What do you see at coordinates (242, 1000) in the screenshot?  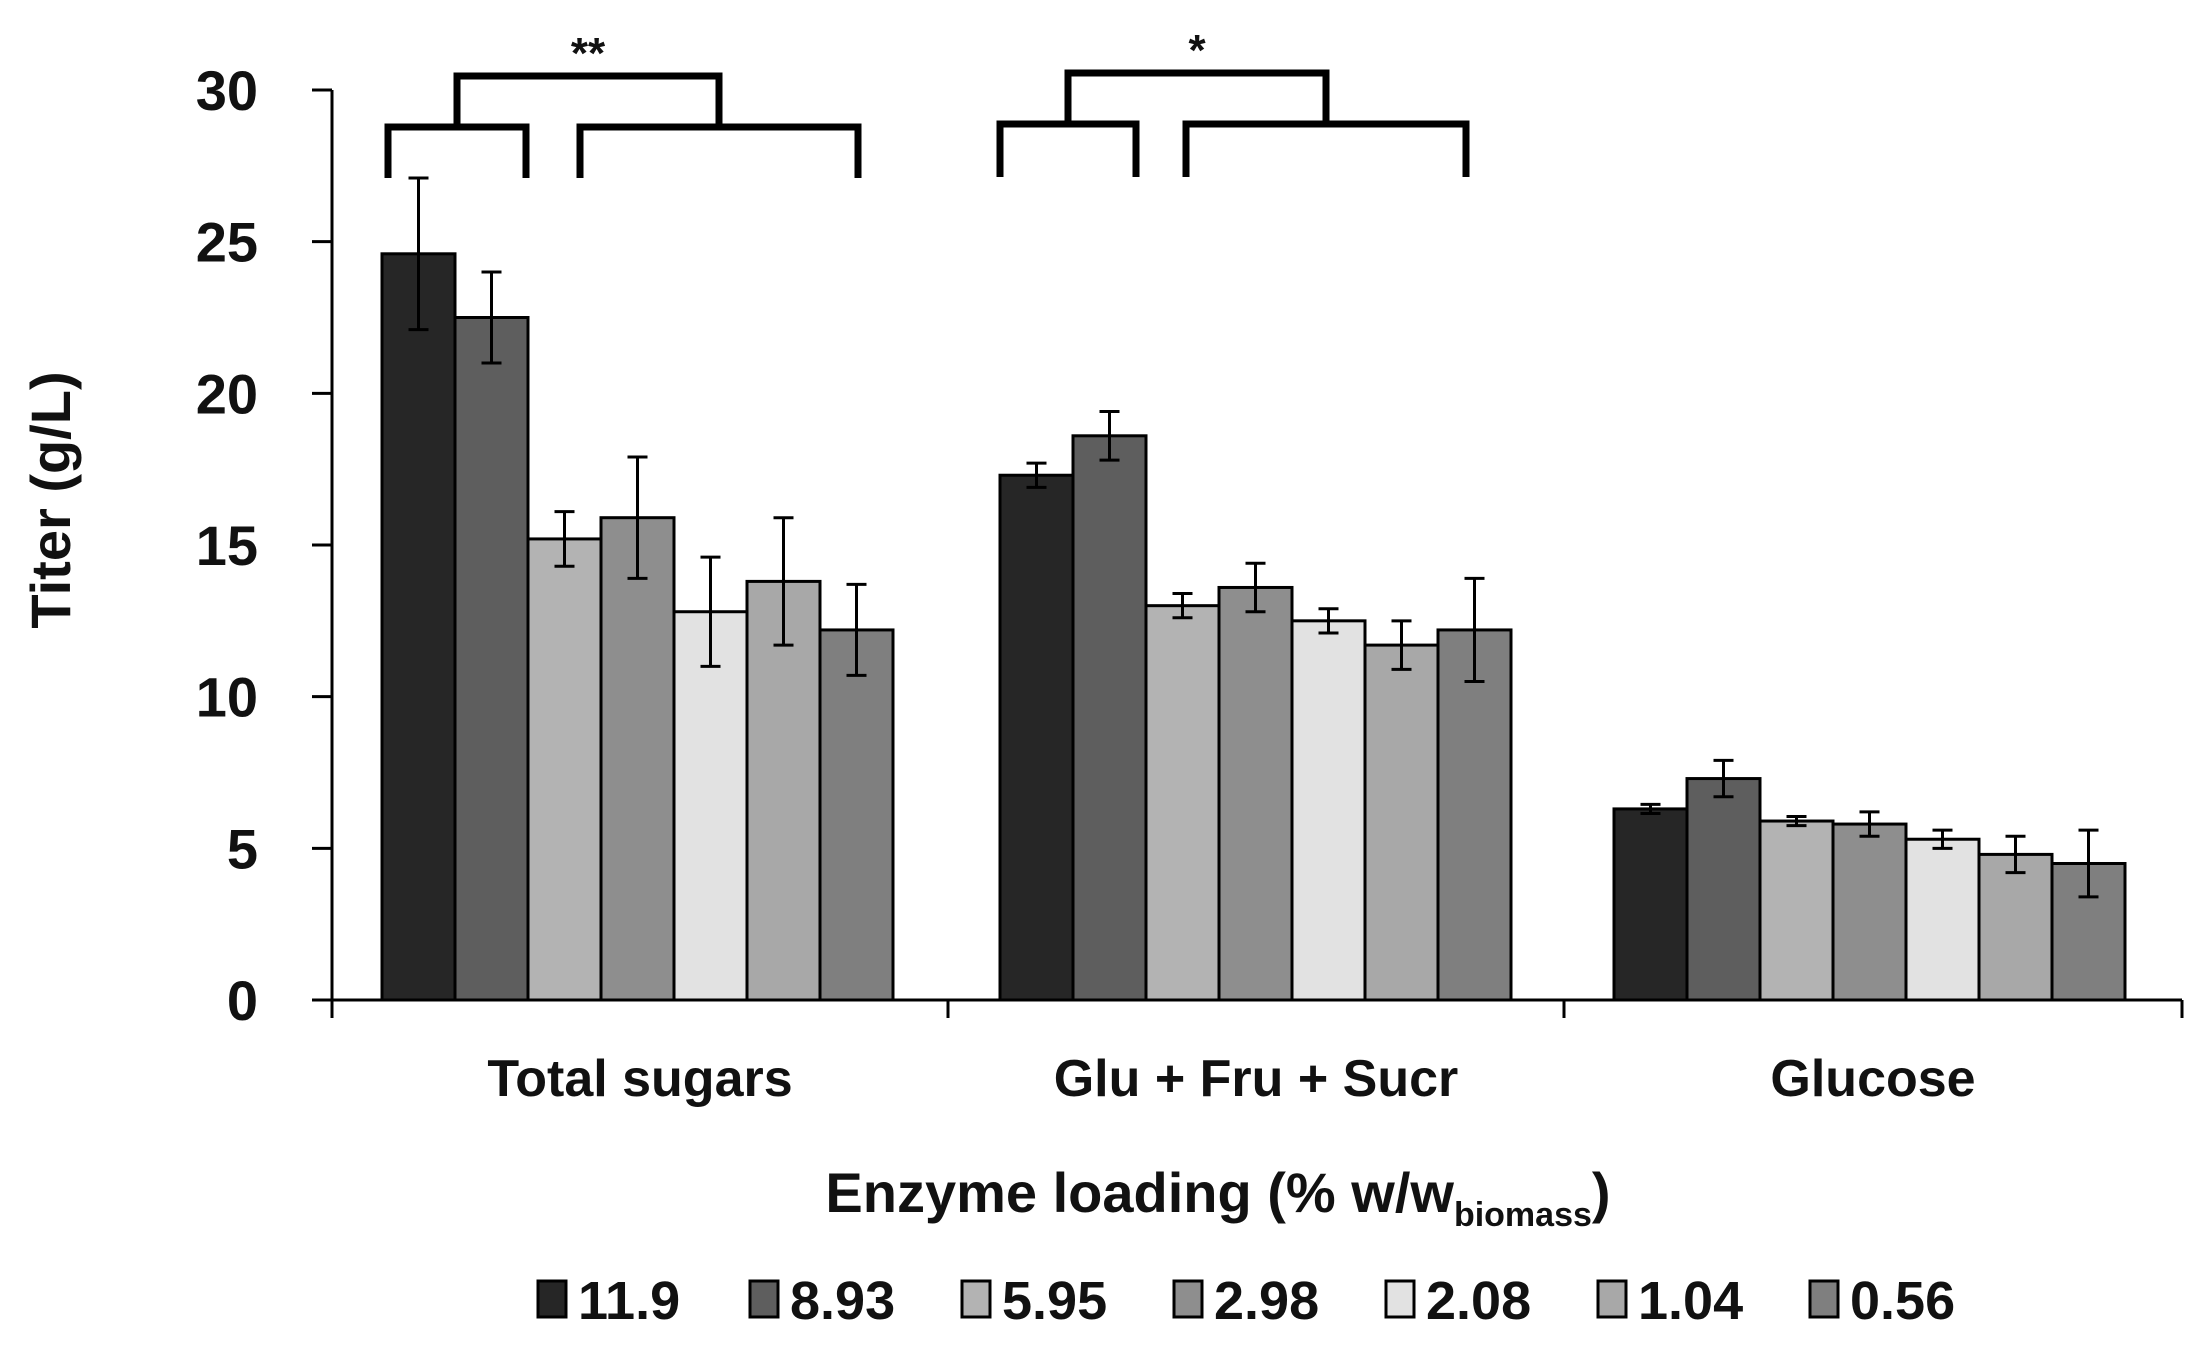 I see `y-tick-label: 0` at bounding box center [242, 1000].